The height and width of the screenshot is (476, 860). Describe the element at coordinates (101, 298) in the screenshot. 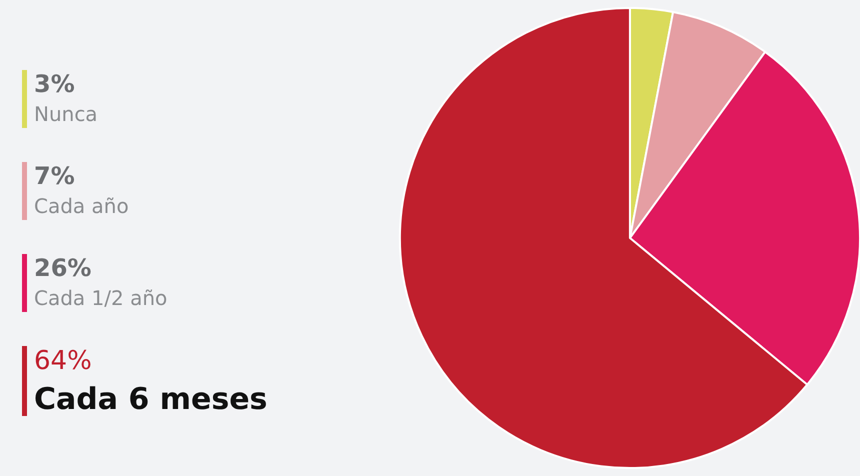

I see `legend-label: Cada 1/2 año` at that location.